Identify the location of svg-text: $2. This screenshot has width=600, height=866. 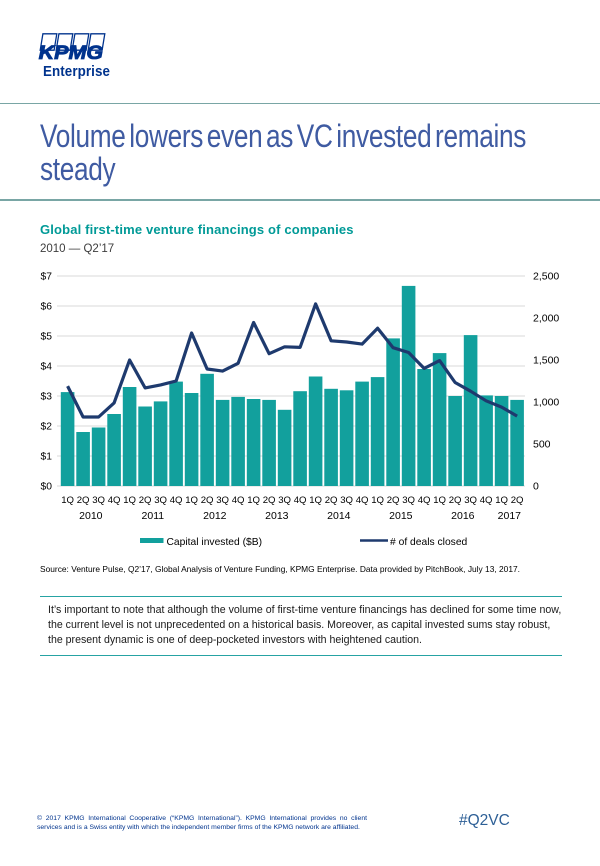
(47, 427).